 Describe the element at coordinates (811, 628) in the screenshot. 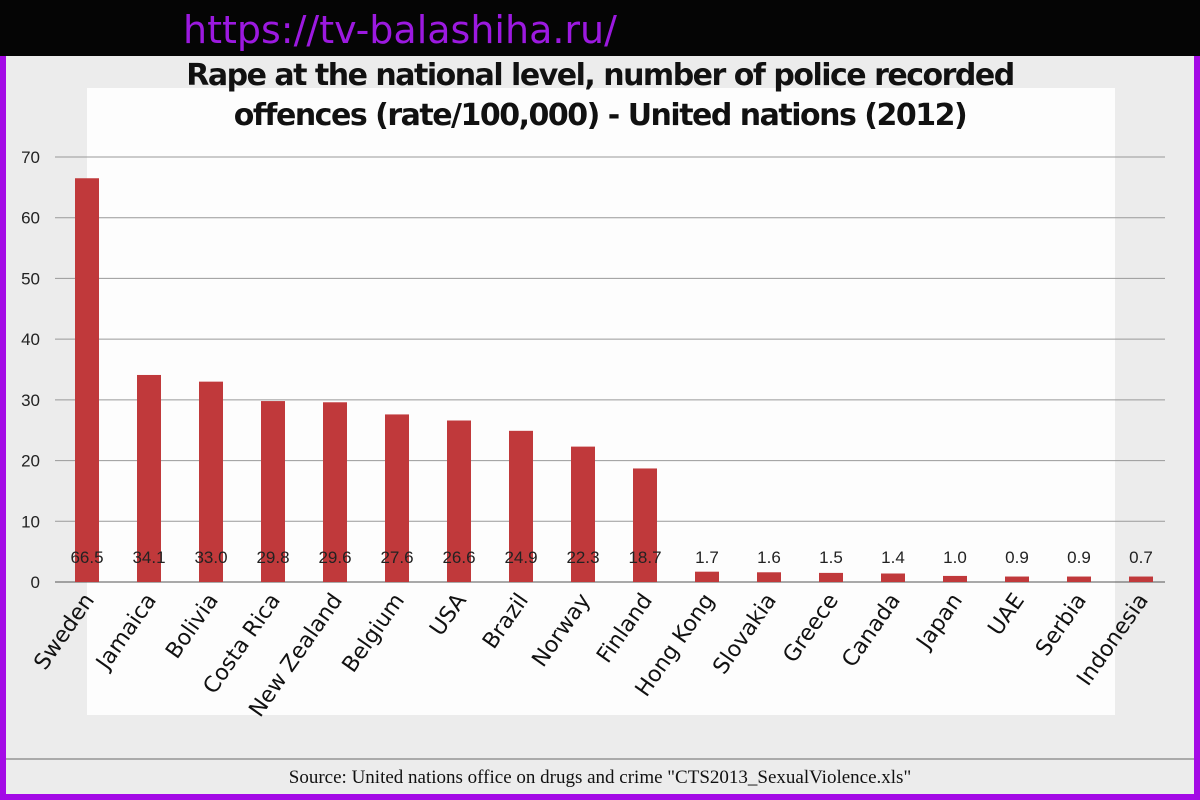

I see `x-tick-label: Greece` at that location.